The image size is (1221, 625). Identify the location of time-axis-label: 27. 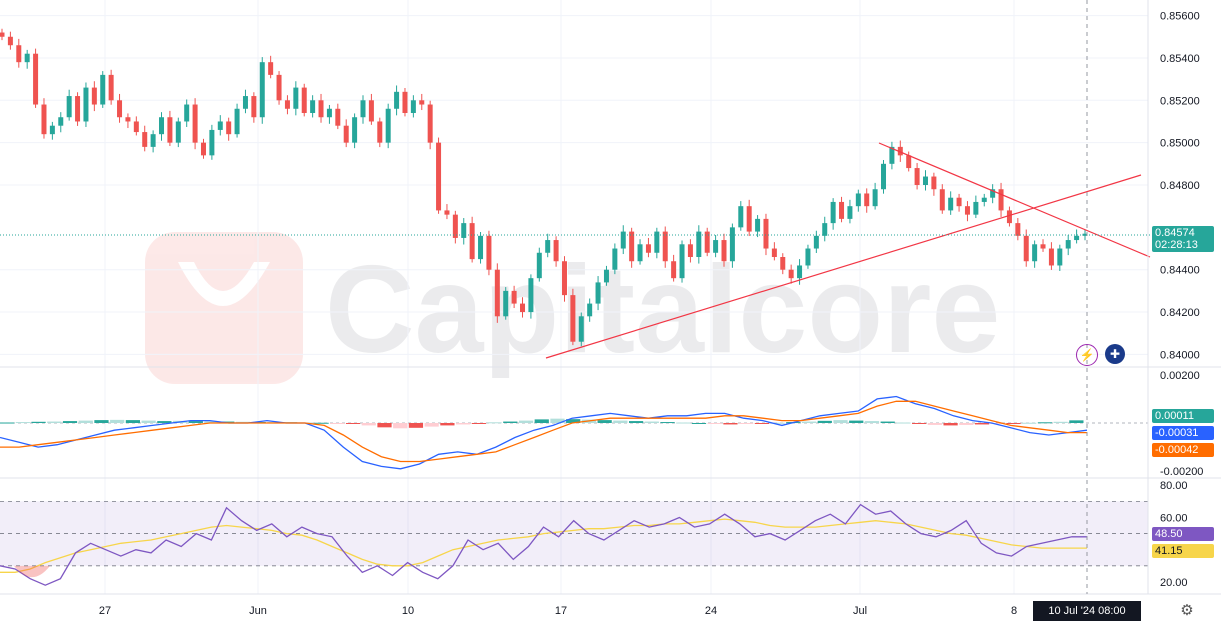
(105, 611).